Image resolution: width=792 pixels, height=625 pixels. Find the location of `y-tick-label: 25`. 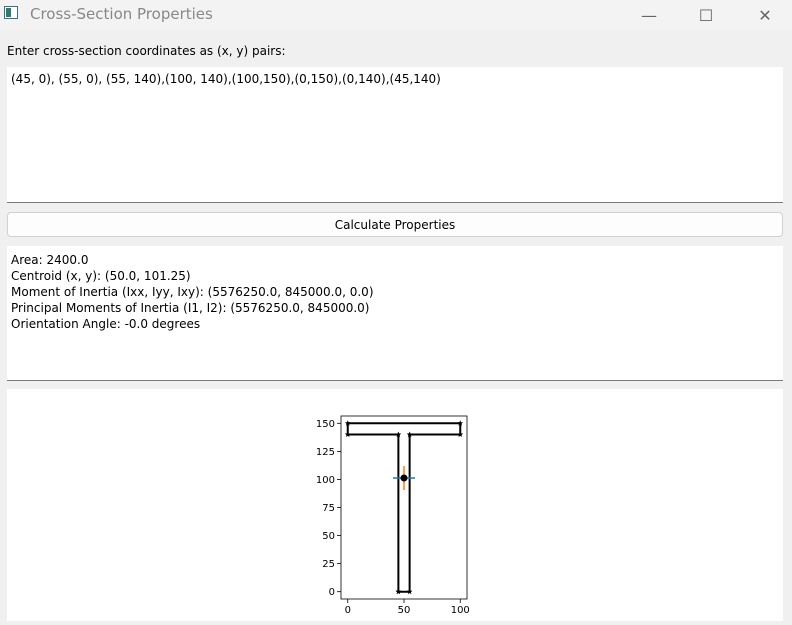

y-tick-label: 25 is located at coordinates (328, 564).